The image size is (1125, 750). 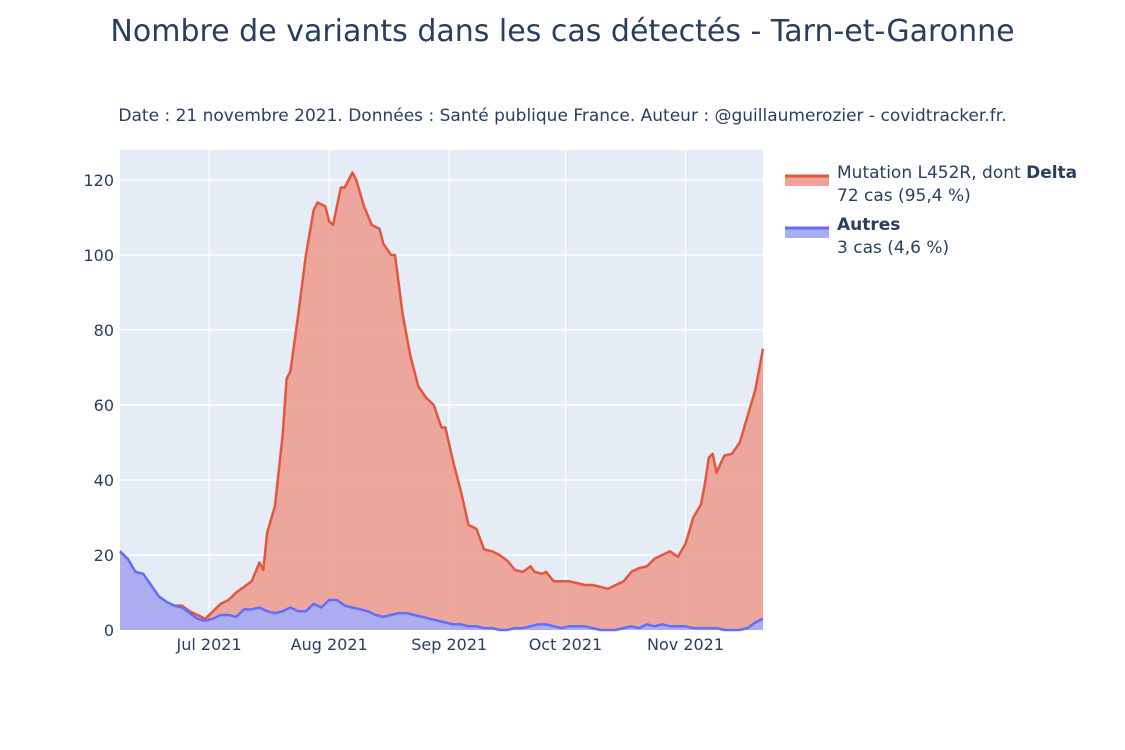 I want to click on x-tick-label: Nov 2021, so click(x=685, y=644).